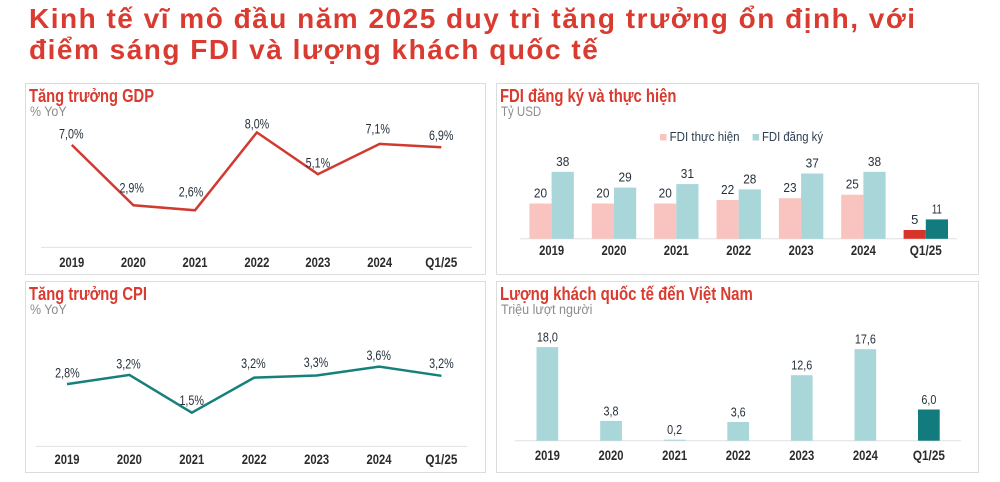 The height and width of the screenshot is (482, 1000). Describe the element at coordinates (257, 124) in the screenshot. I see `svg-text: 8,0%` at that location.